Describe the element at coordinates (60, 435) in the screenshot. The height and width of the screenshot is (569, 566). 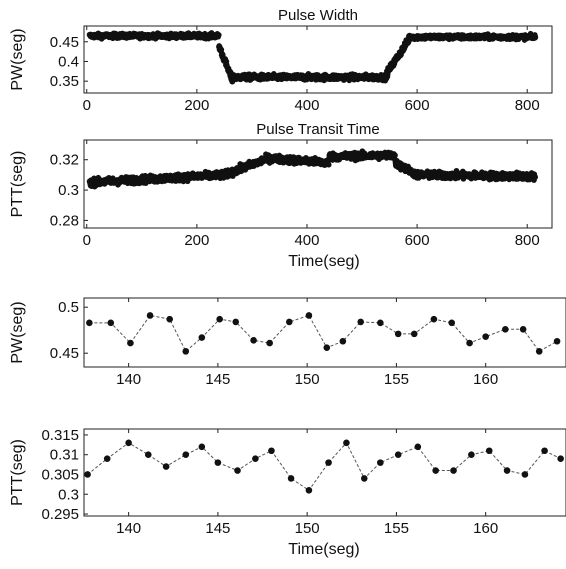
I see `y-tick-label: 0.315` at that location.